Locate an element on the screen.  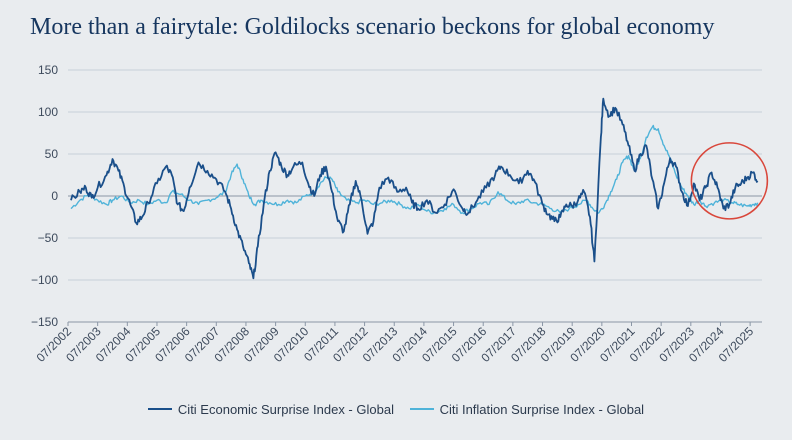
legend-item-inflation: Citi Inflation Surprise Index - Global is located at coordinates (527, 409).